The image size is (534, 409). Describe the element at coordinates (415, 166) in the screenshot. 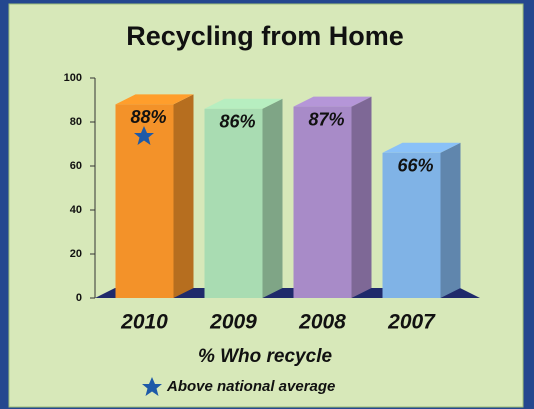

I see `value-label: 66%` at that location.